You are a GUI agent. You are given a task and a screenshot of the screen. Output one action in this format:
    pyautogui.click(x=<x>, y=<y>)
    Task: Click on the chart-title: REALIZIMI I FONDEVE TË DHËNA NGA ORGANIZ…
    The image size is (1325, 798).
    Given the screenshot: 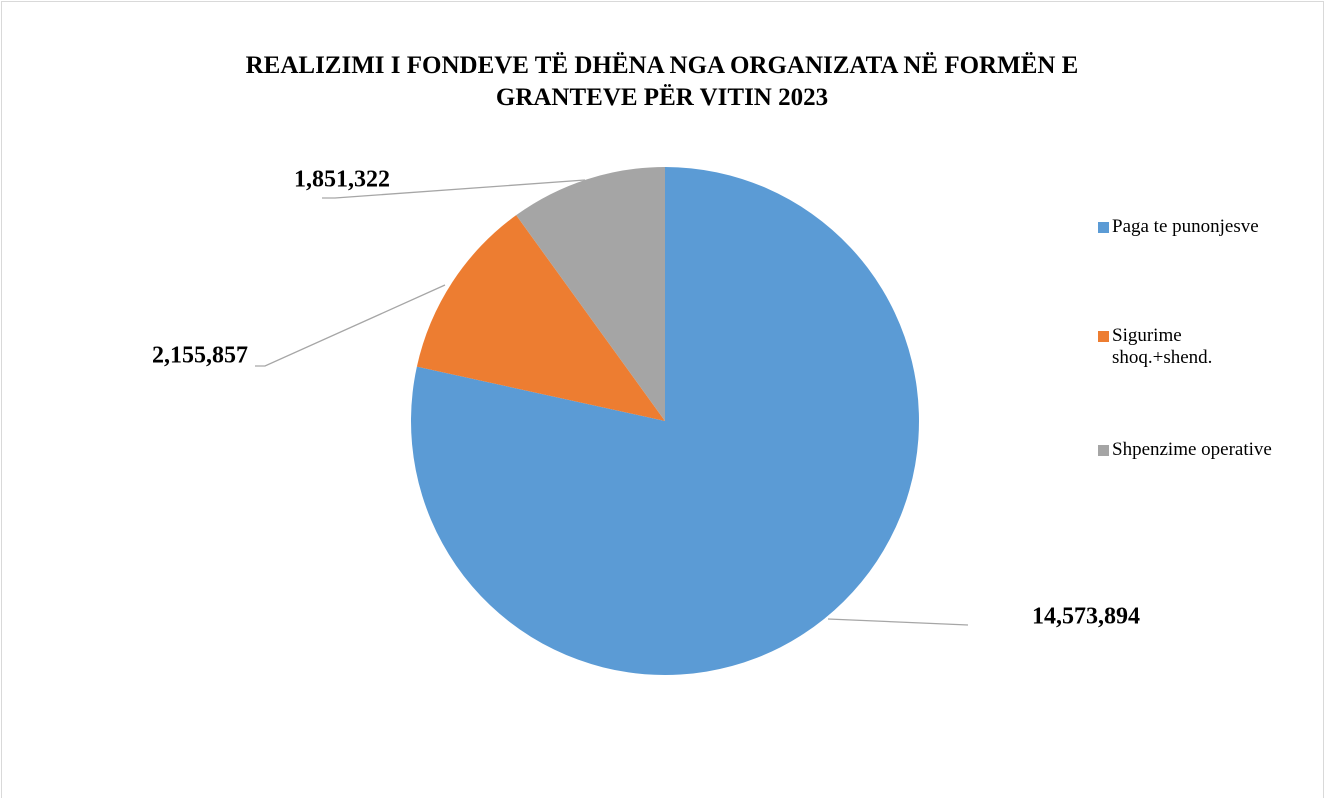 What is the action you would take?
    pyautogui.click(x=662, y=81)
    